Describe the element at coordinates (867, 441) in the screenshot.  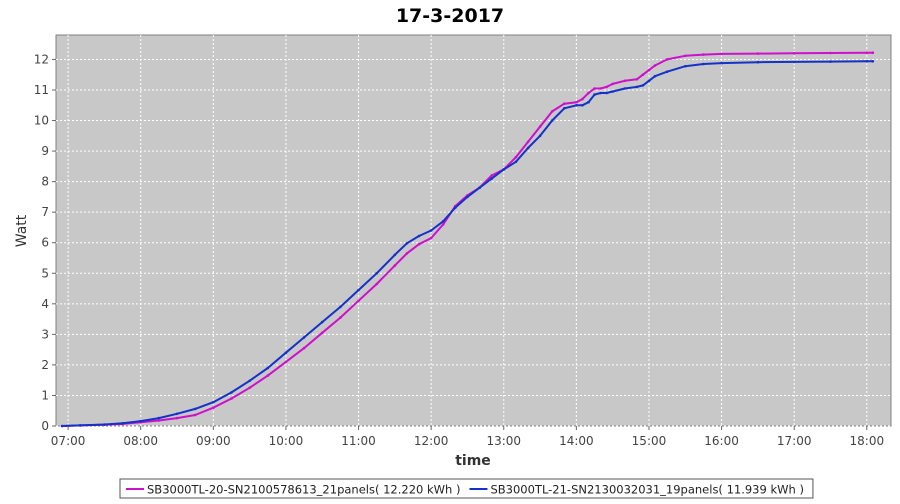
I see `x-tick-label: 18:00` at that location.